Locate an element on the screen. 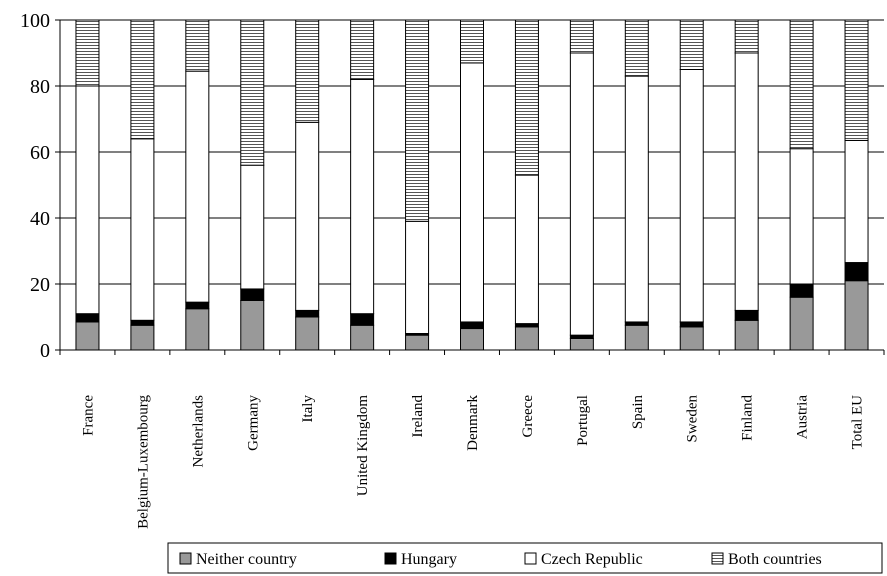 The image size is (887, 576). legend-label: Neither country is located at coordinates (246, 559).